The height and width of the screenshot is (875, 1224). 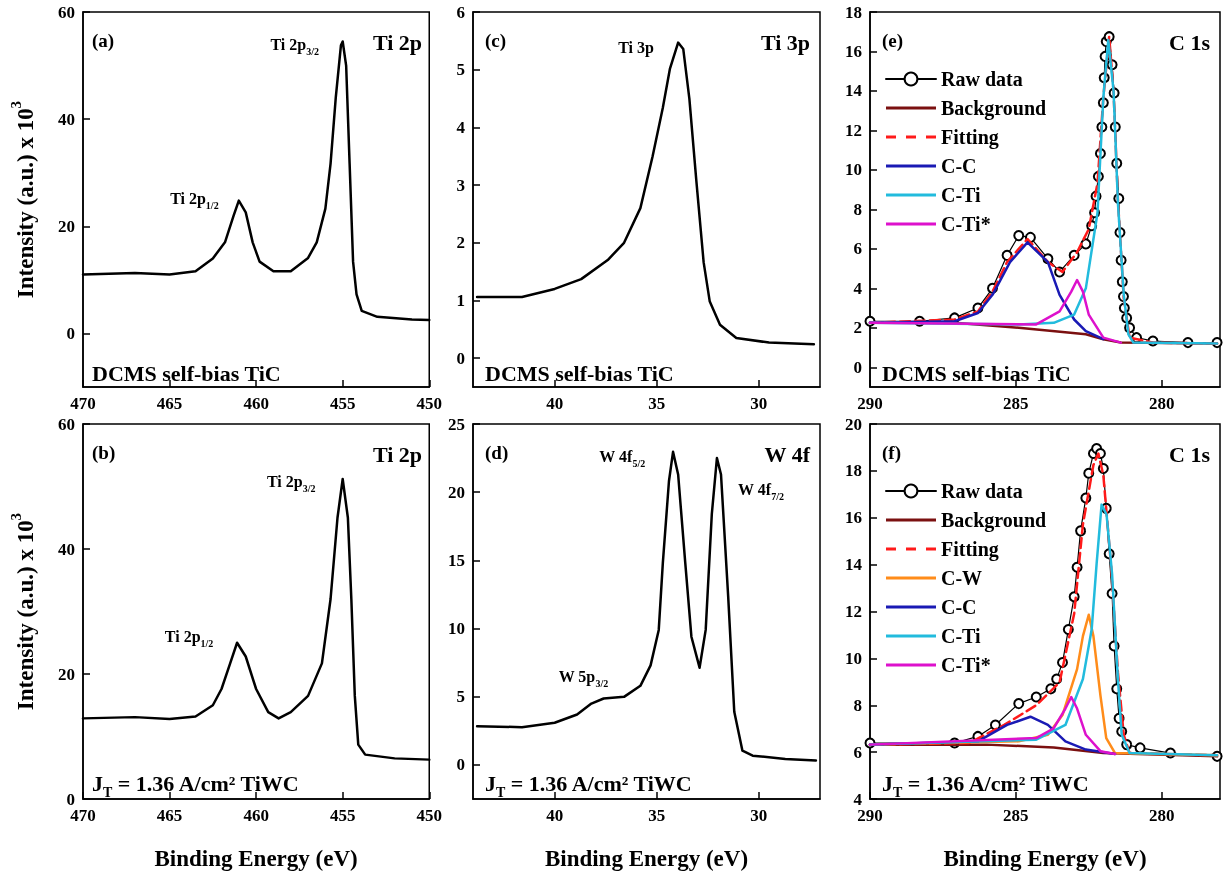 I want to click on annotation: (b), so click(x=104, y=452).